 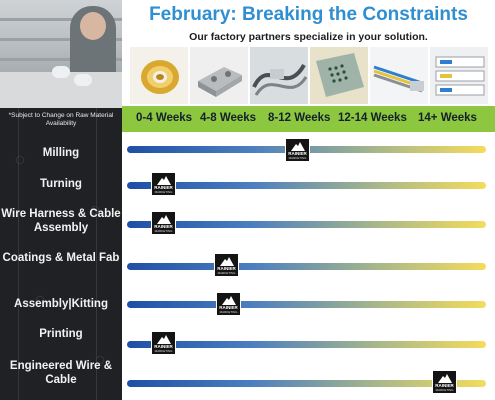 What do you see at coordinates (459, 75) in the screenshot?
I see `printed-labels-image` at bounding box center [459, 75].